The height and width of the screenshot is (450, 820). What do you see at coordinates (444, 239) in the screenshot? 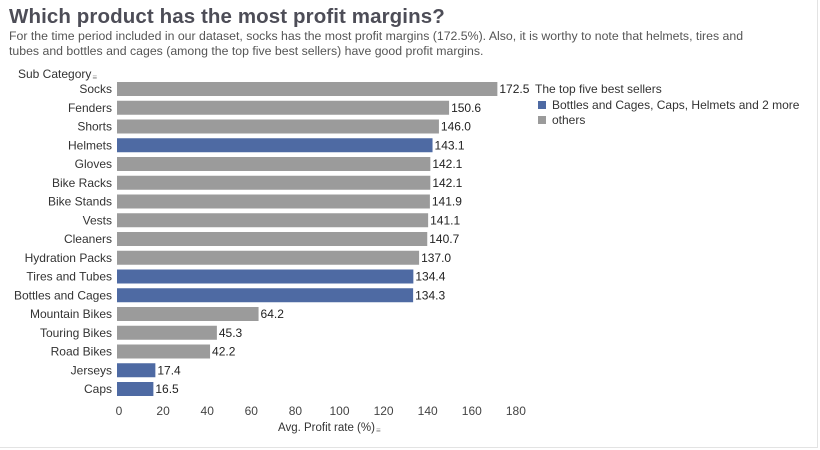
I see `data-label: 140.7` at bounding box center [444, 239].